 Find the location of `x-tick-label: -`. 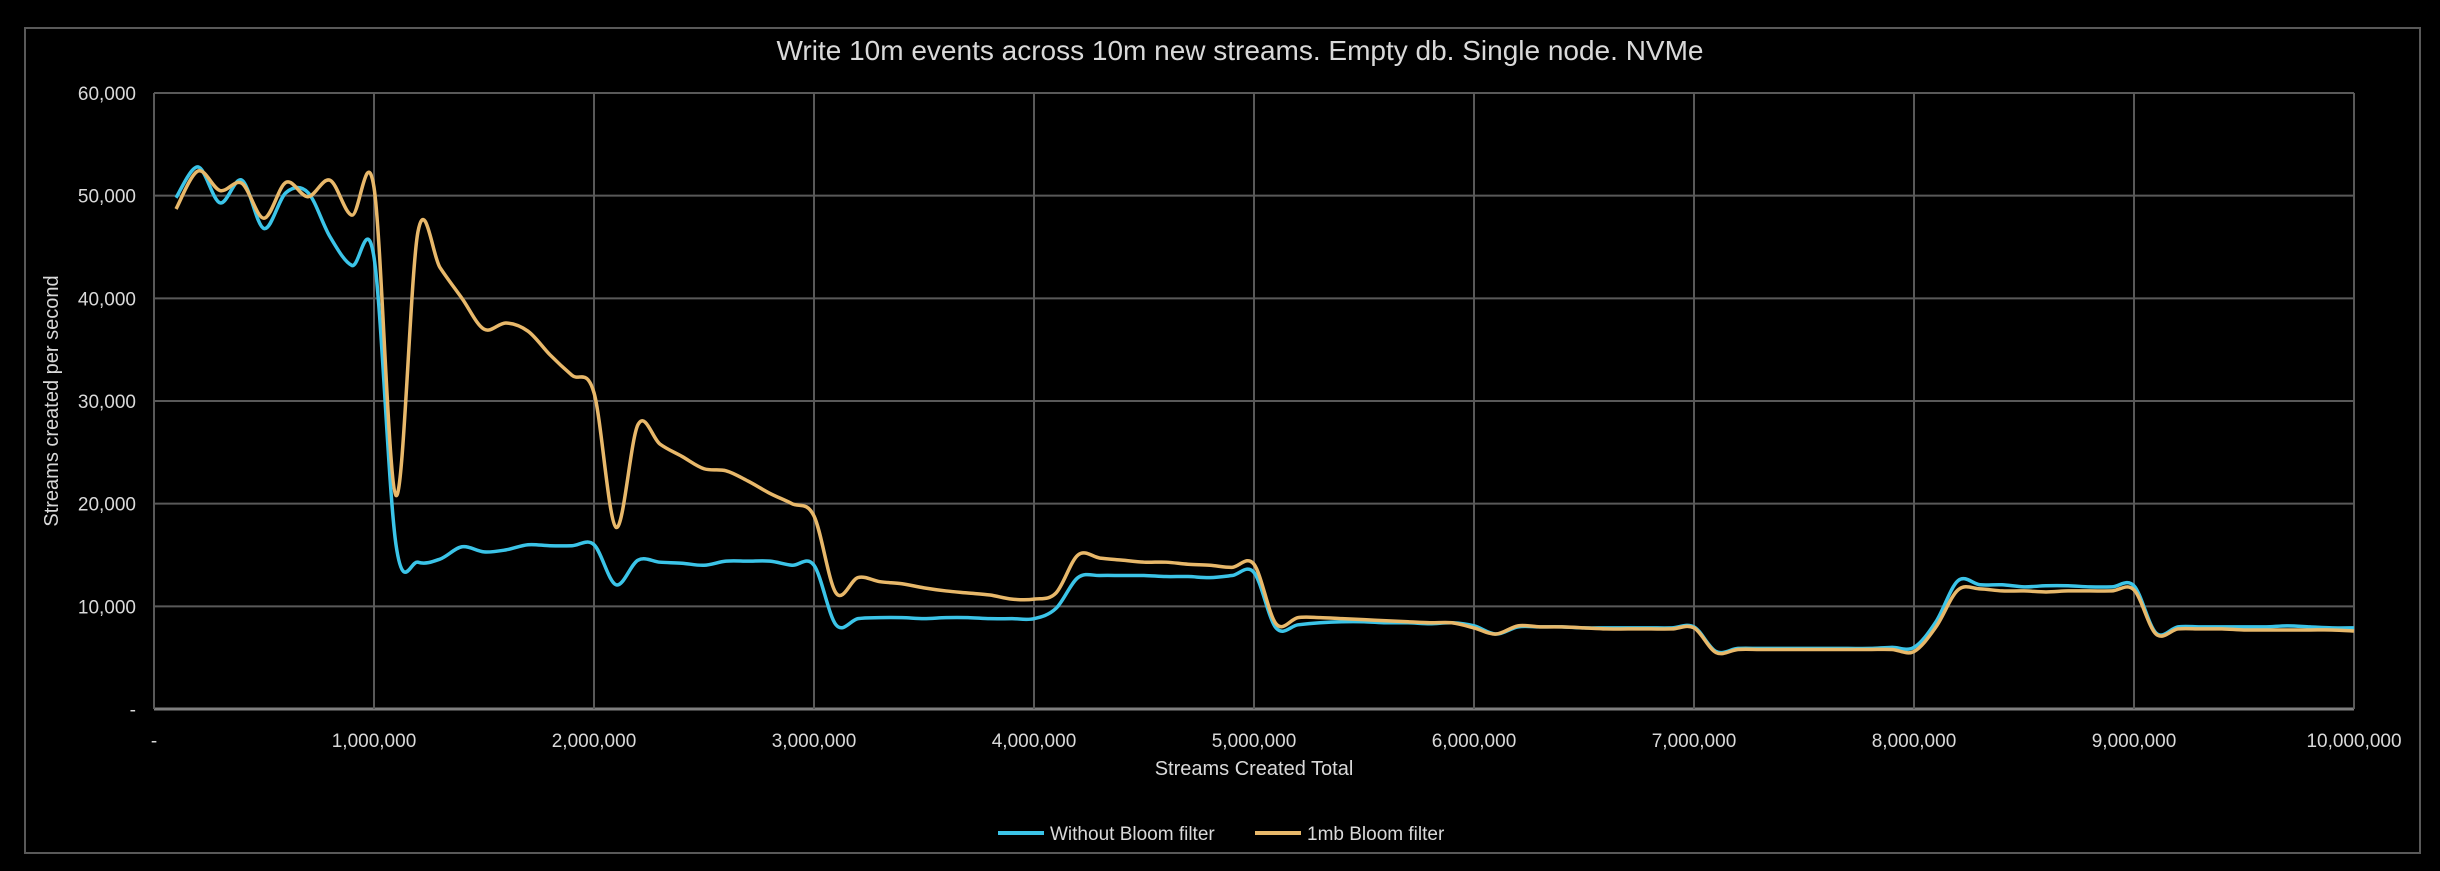

x-tick-label: - is located at coordinates (154, 741).